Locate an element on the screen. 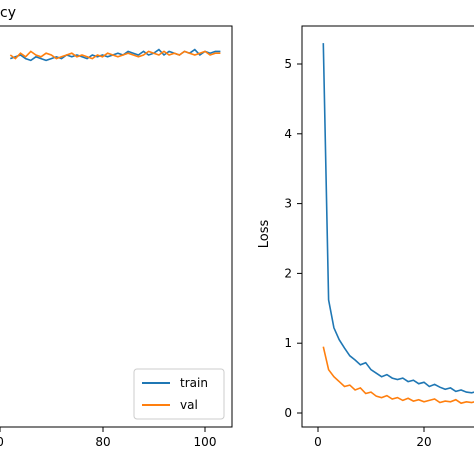  loss-y-tick-label: 0 is located at coordinates (288, 413).